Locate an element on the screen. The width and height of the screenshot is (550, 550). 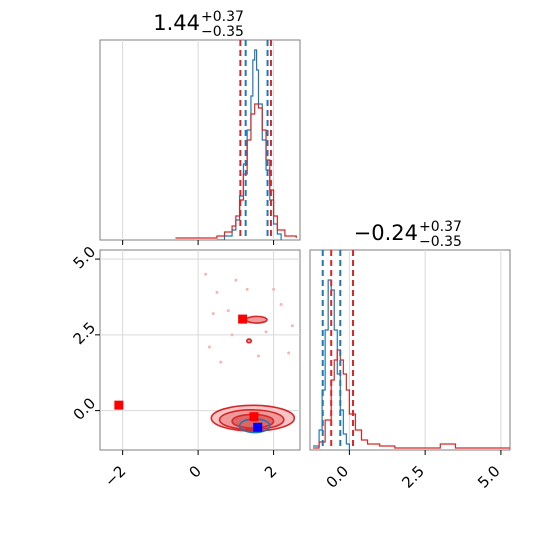
y-tick-label: 2.5 is located at coordinates (85, 334).